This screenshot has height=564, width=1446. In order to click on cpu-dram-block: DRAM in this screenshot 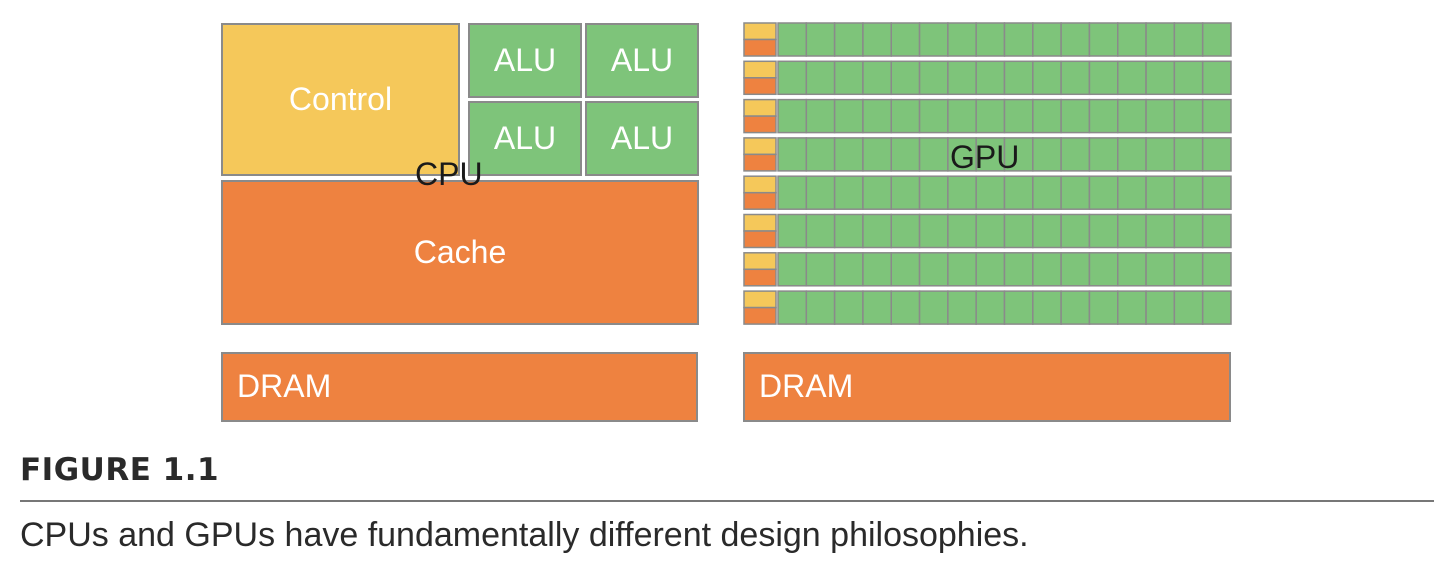, I will do `click(459, 387)`.